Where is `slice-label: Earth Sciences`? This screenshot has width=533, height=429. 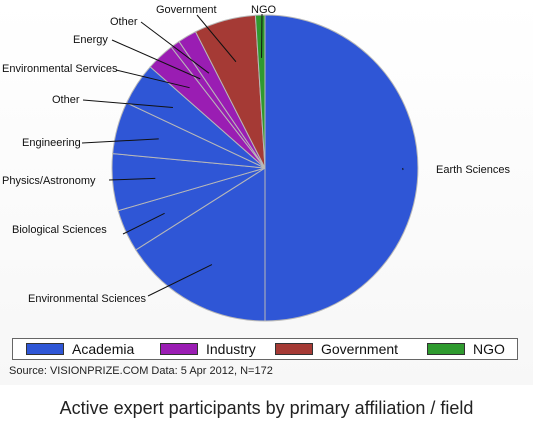 slice-label: Earth Sciences is located at coordinates (473, 170).